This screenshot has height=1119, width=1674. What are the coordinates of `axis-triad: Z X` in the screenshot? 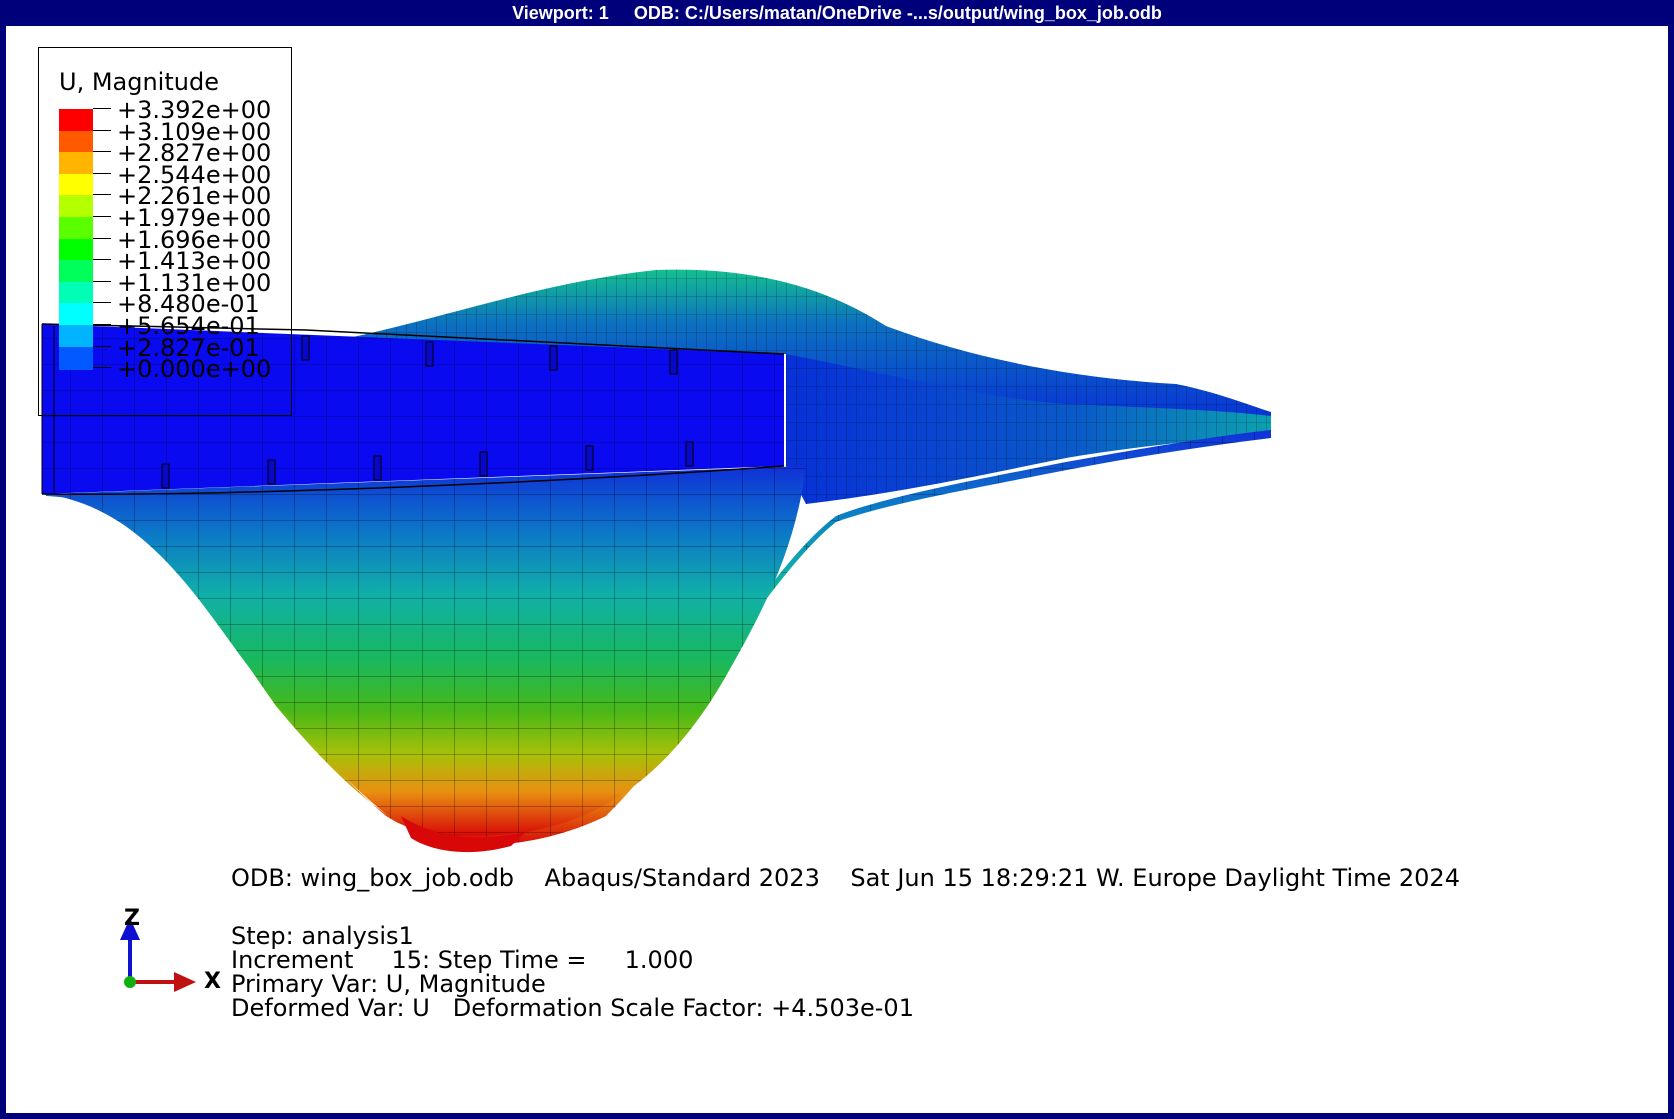 It's located at (170, 950).